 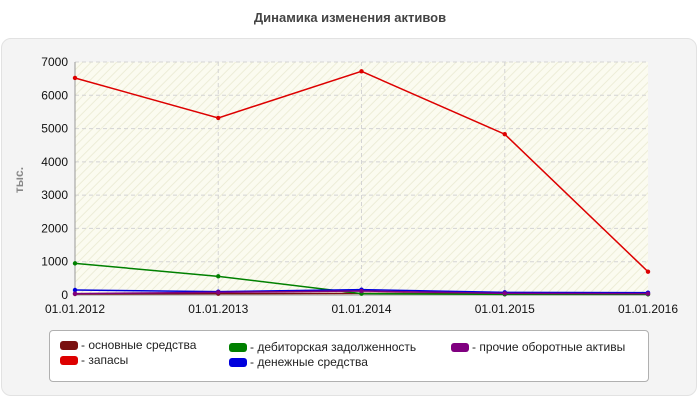 I want to click on legend-label: - основные средства, so click(x=139, y=345).